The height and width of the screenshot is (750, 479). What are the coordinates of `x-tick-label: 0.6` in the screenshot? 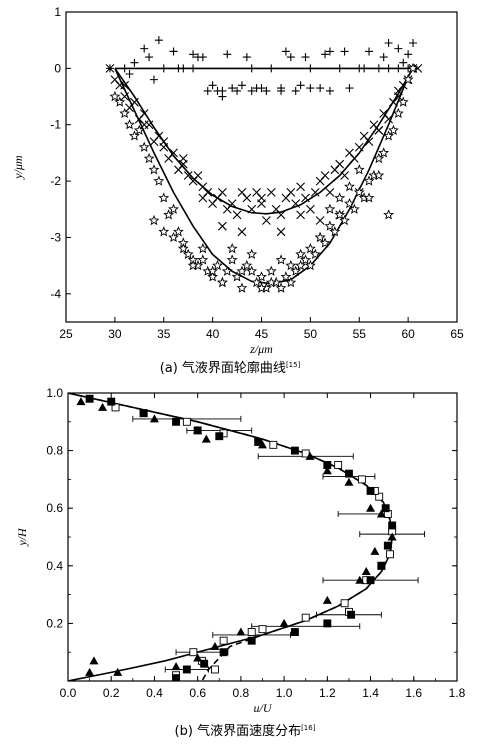 It's located at (197, 693).